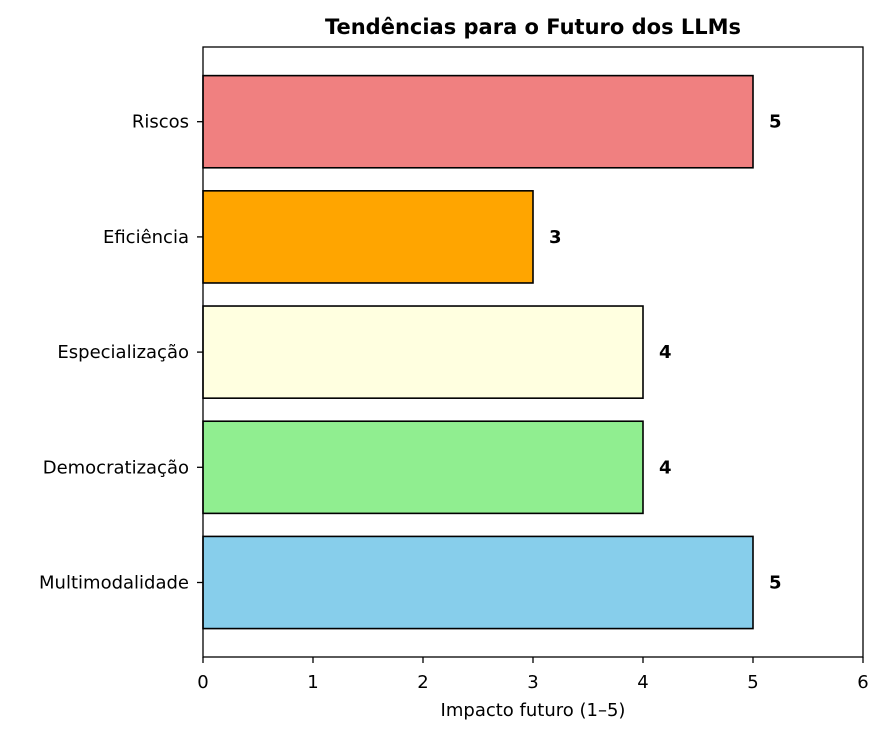 The width and height of the screenshot is (885, 735). What do you see at coordinates (422, 682) in the screenshot?
I see `x-tick-label: 2` at bounding box center [422, 682].